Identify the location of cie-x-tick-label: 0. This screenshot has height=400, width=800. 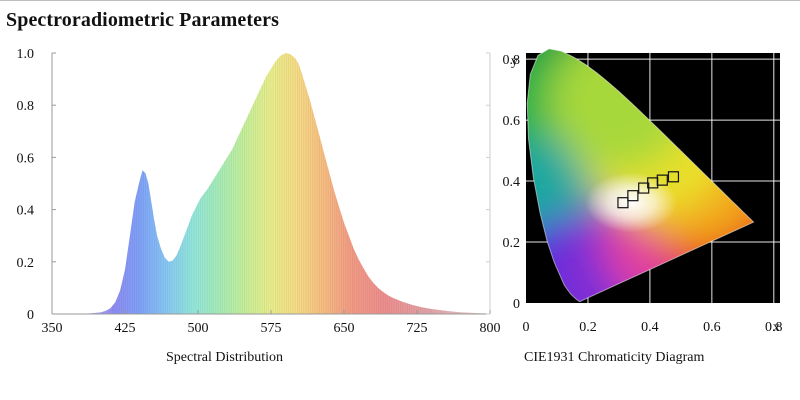
(526, 327).